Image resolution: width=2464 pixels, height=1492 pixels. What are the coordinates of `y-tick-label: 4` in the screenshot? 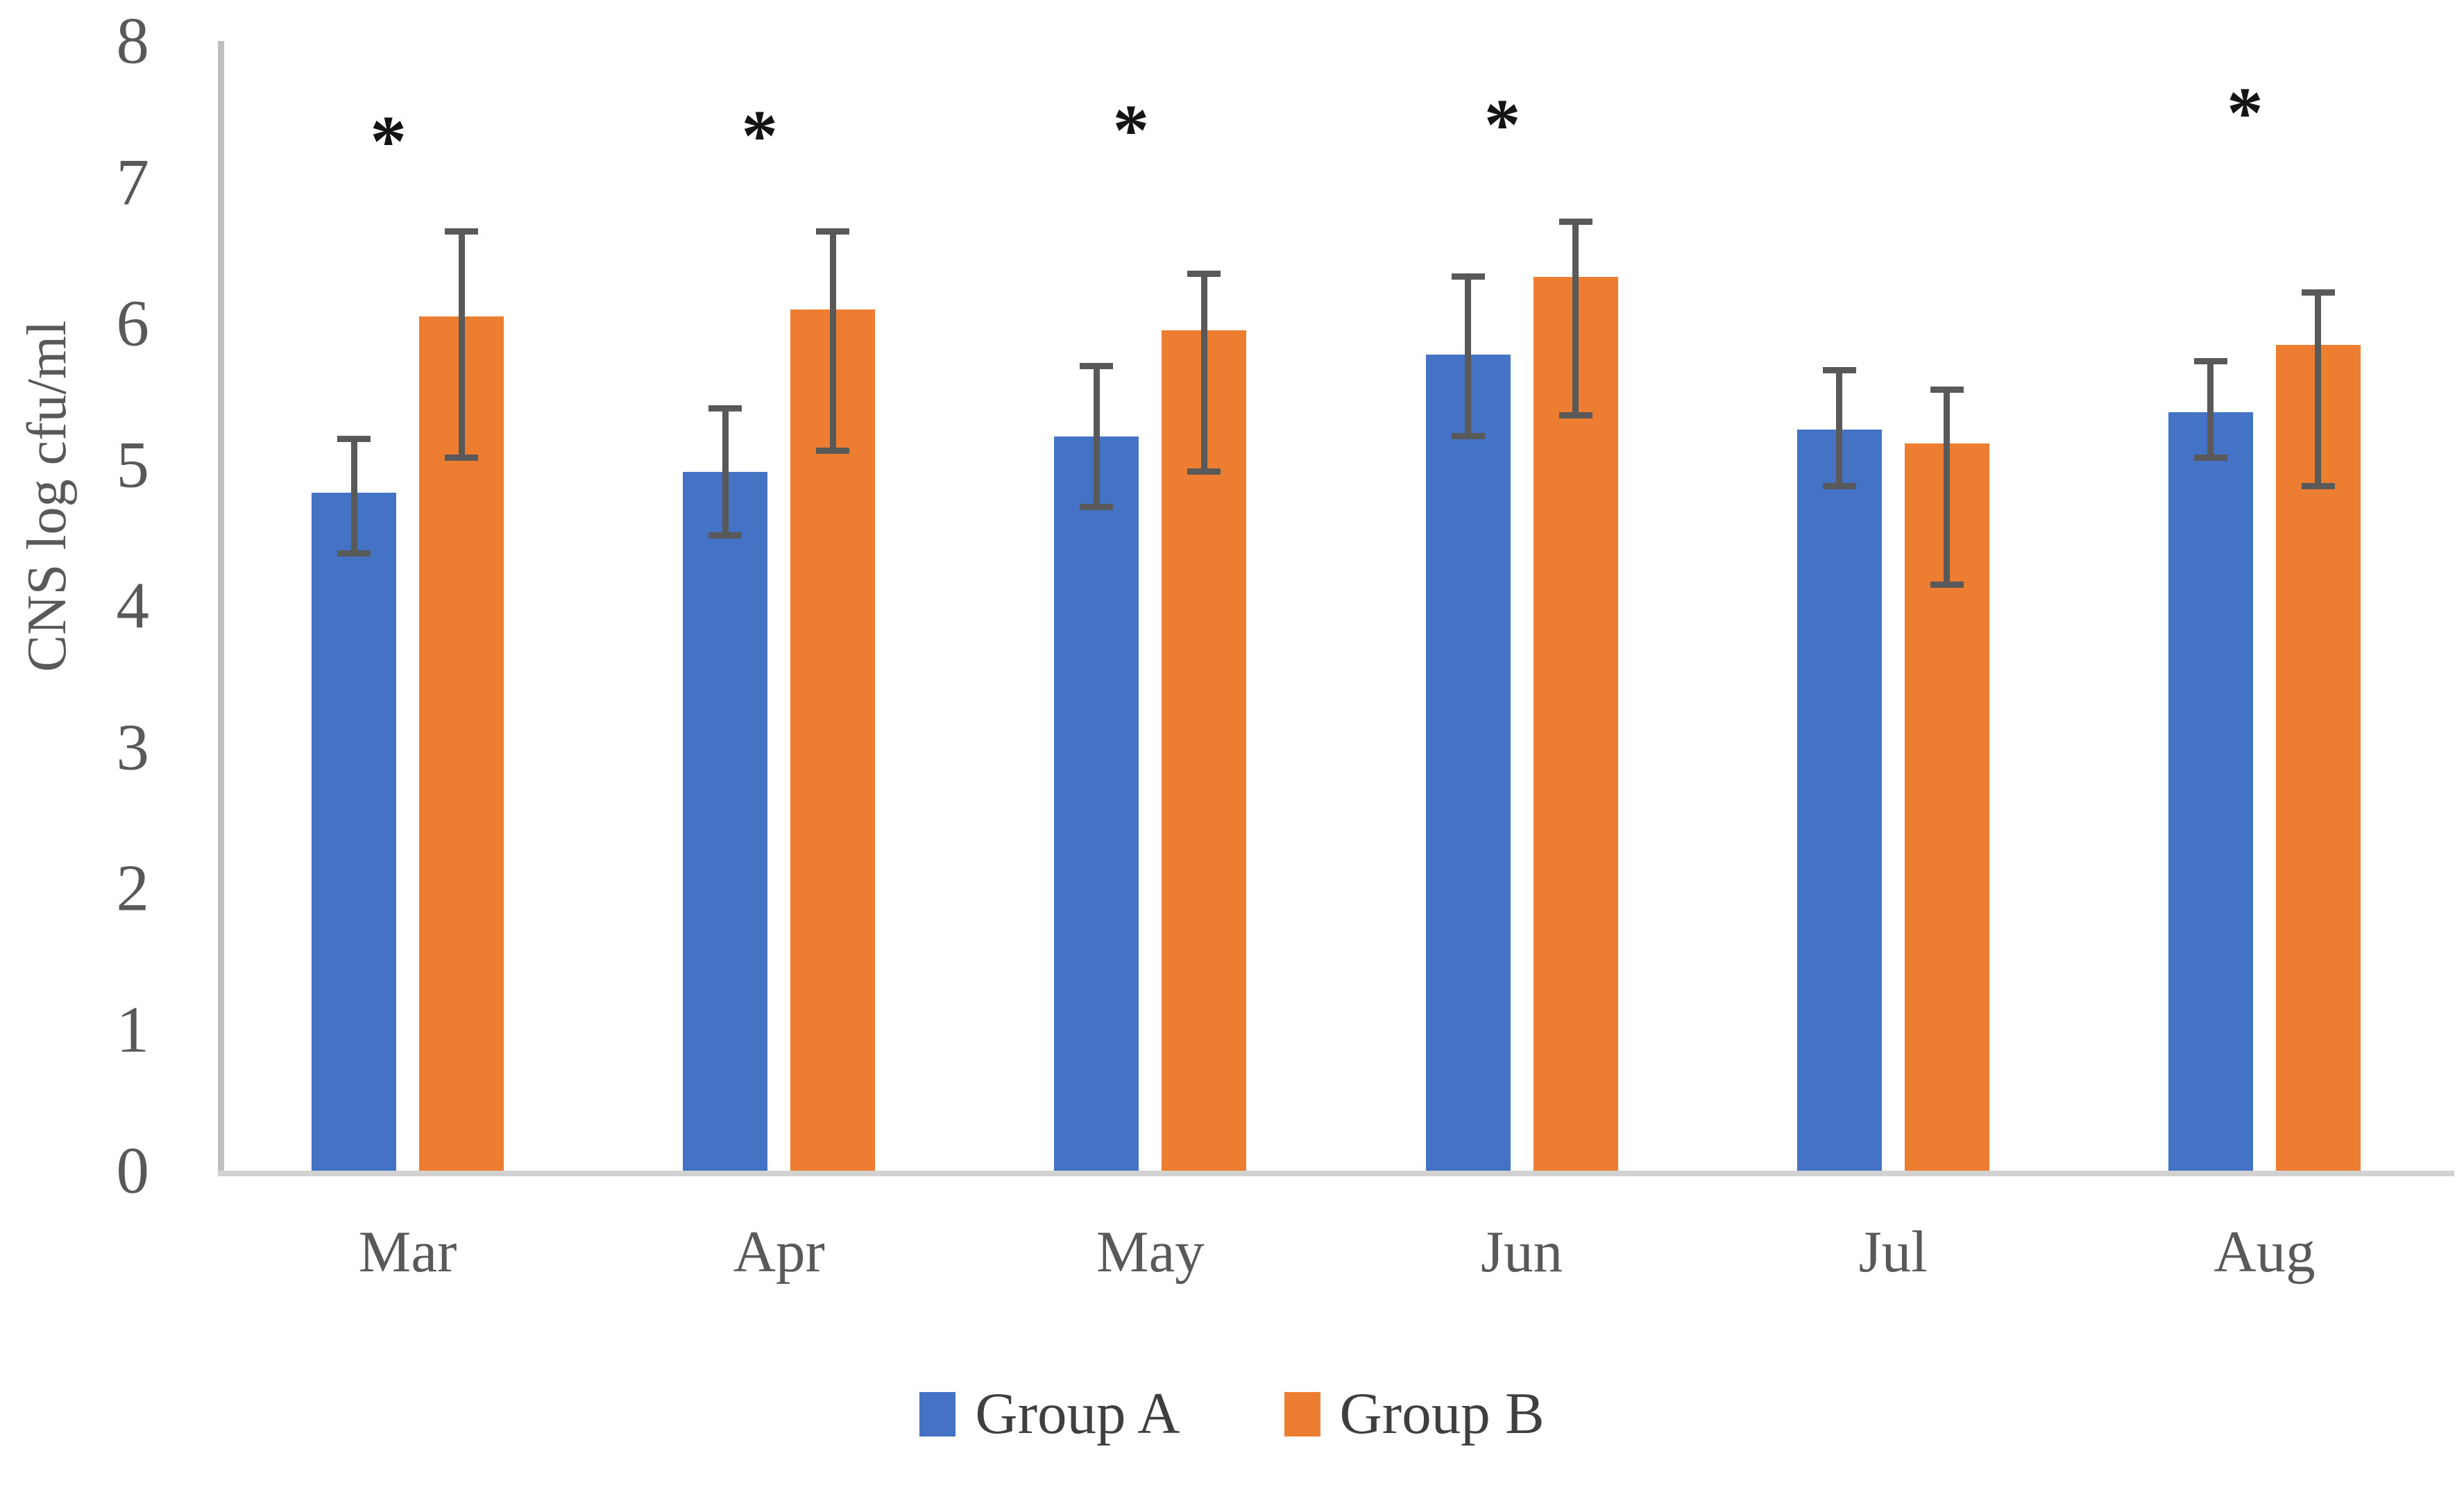 It's located at (133, 605).